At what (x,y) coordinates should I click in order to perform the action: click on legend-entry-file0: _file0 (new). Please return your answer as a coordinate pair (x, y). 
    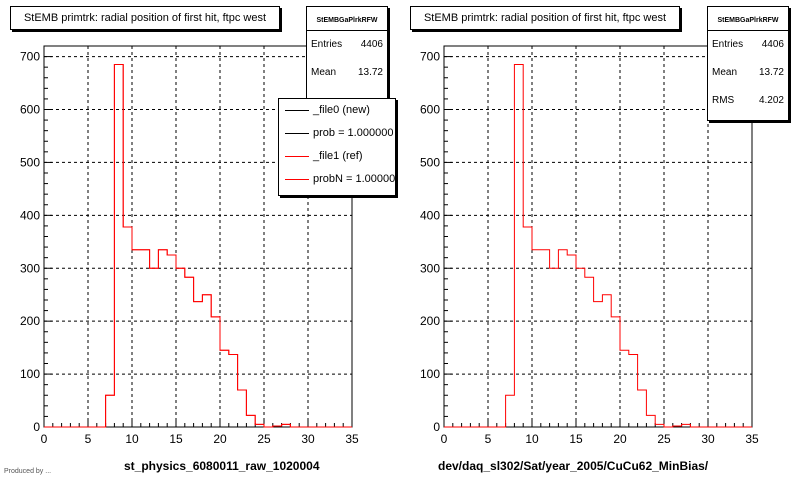
    Looking at the image, I should click on (337, 110).